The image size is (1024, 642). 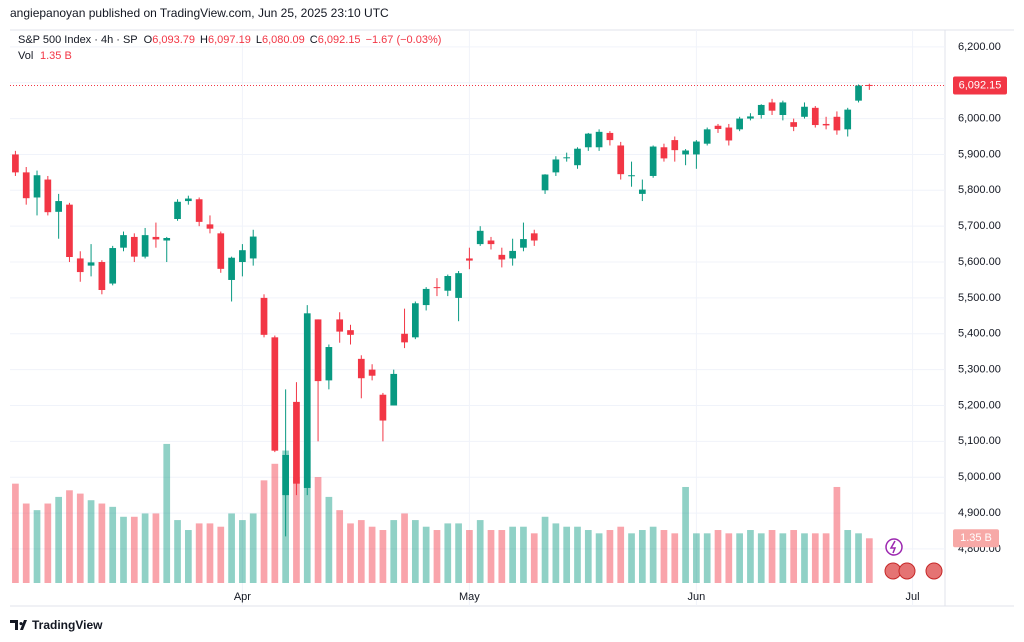 I want to click on y-tick-label: 5,700.00, so click(x=979, y=226).